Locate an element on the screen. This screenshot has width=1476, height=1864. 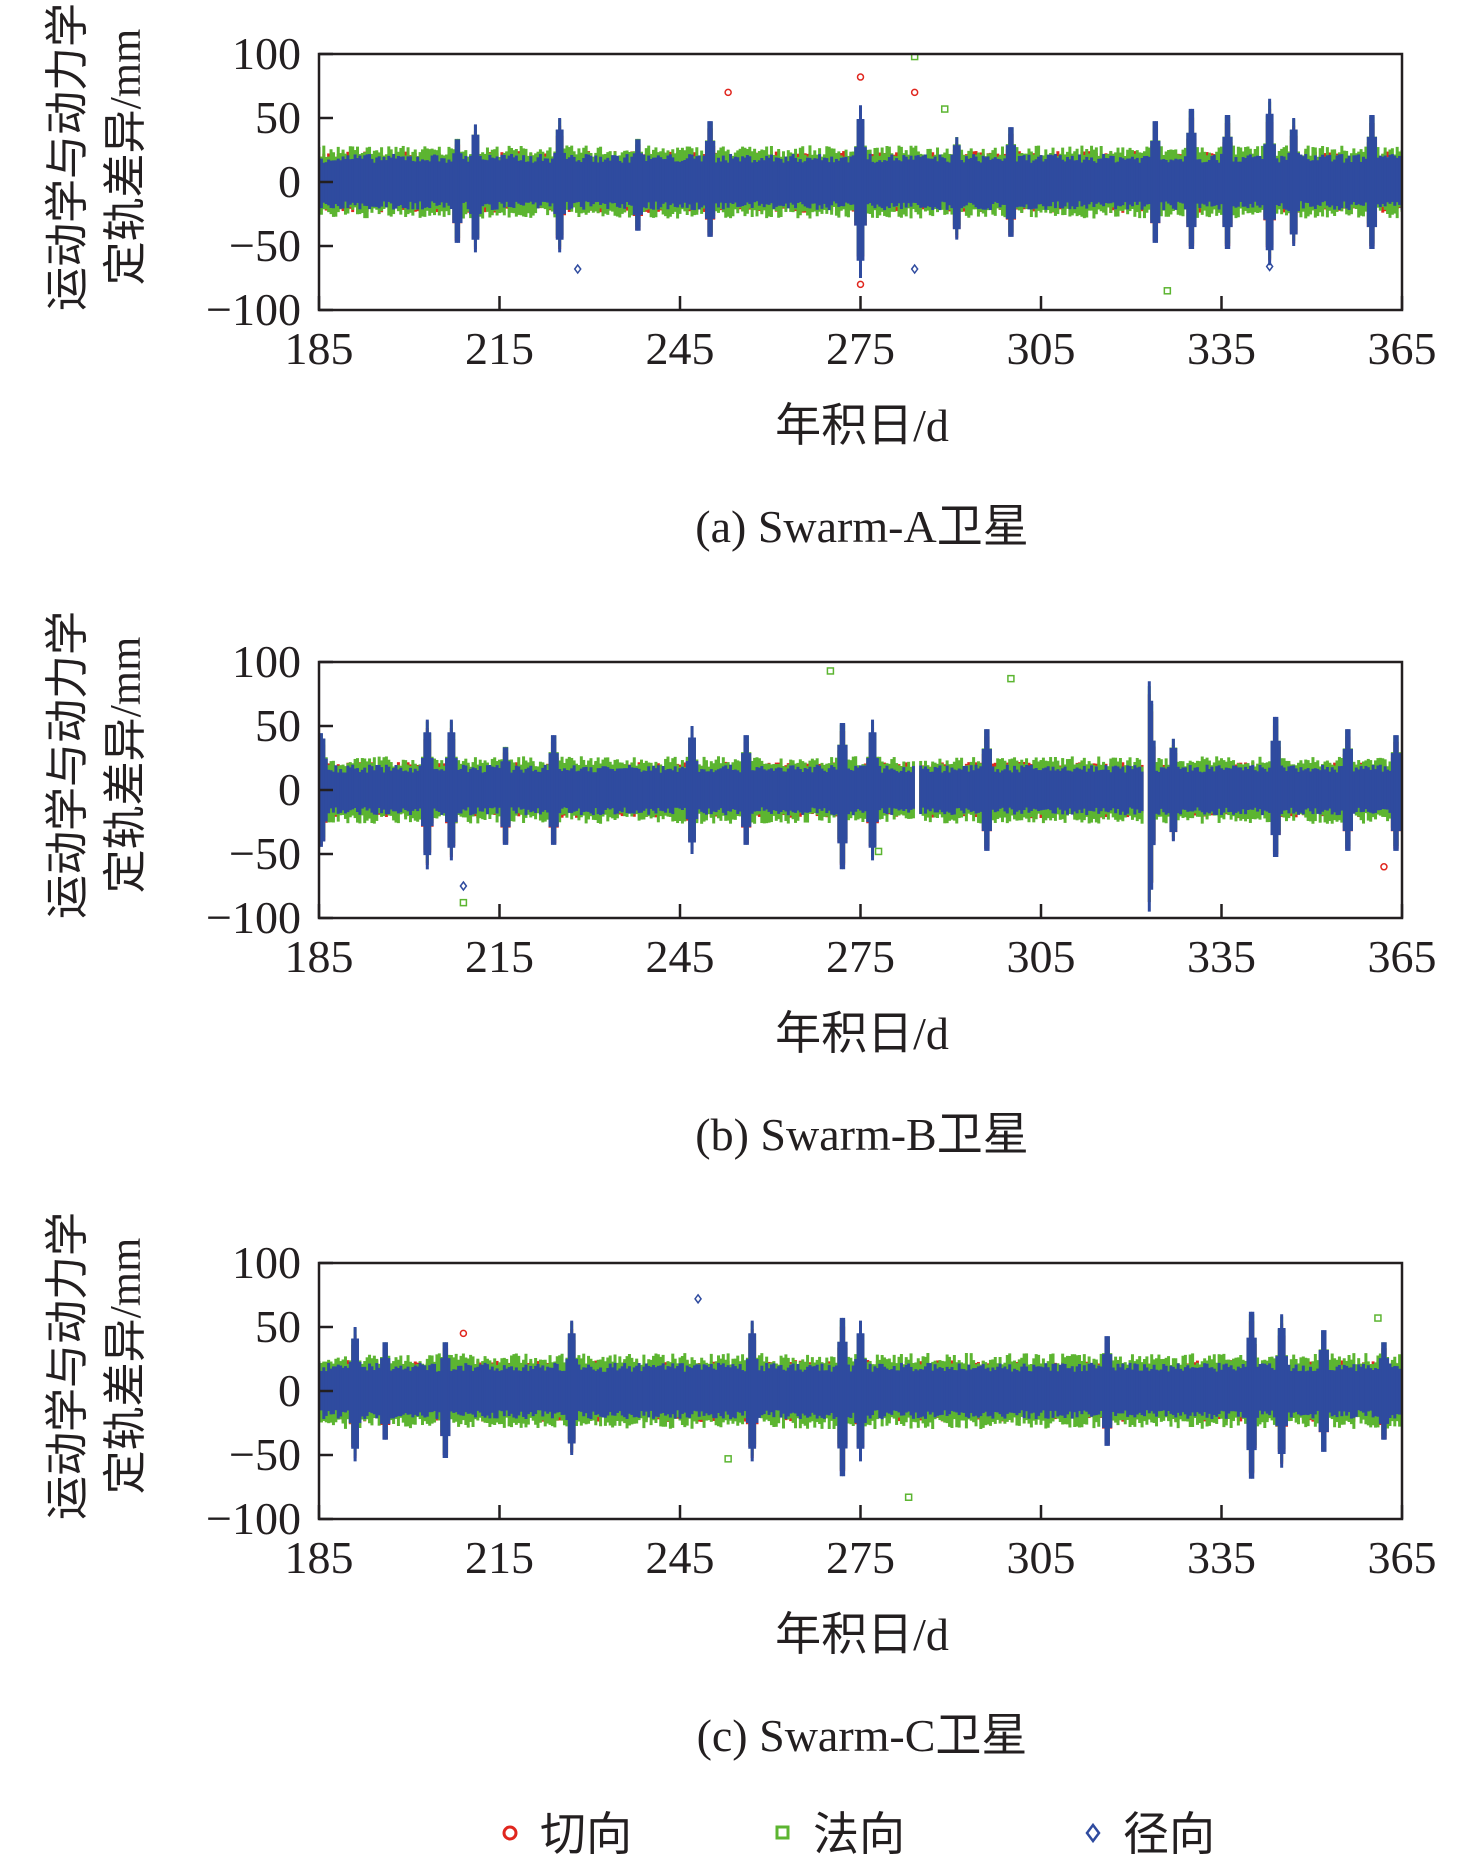
legend-label-radial: 径向 is located at coordinates (1169, 1834).